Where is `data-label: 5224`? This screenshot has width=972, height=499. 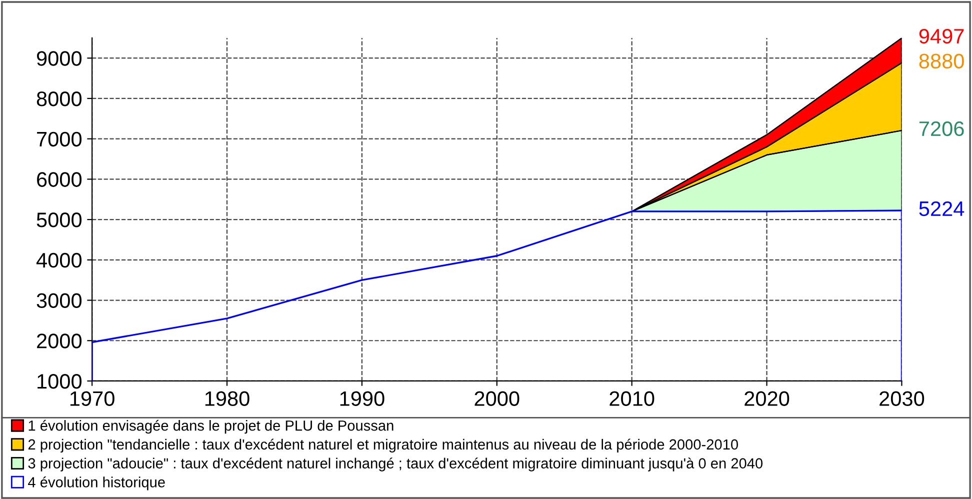 data-label: 5224 is located at coordinates (941, 208).